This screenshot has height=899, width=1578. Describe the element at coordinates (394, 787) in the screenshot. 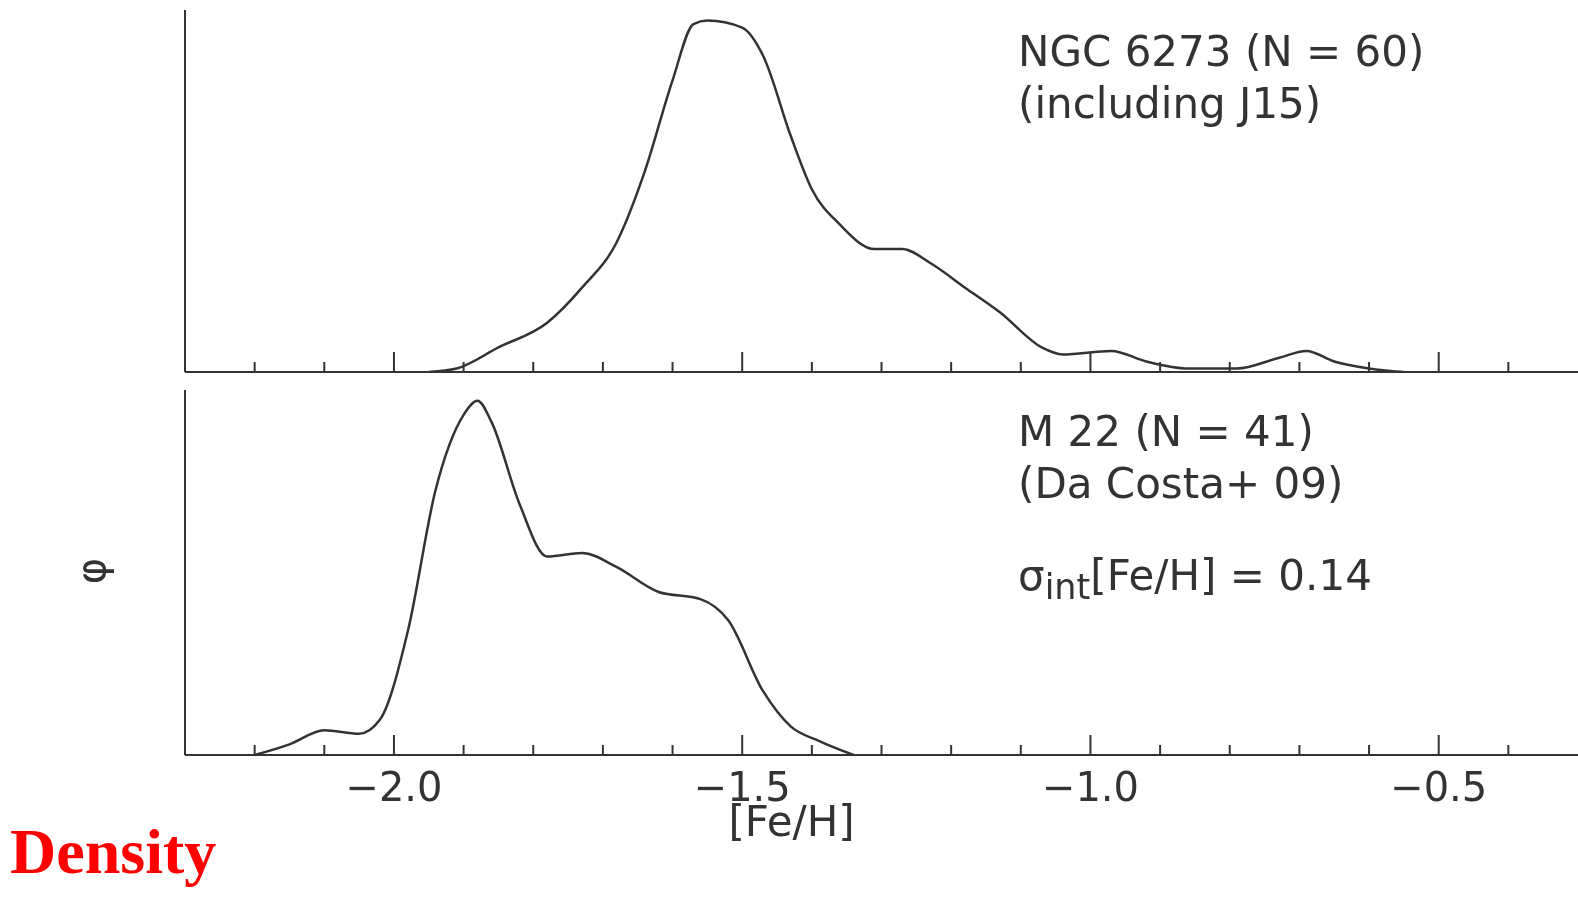

I see `x-tick-label: −2.0` at that location.